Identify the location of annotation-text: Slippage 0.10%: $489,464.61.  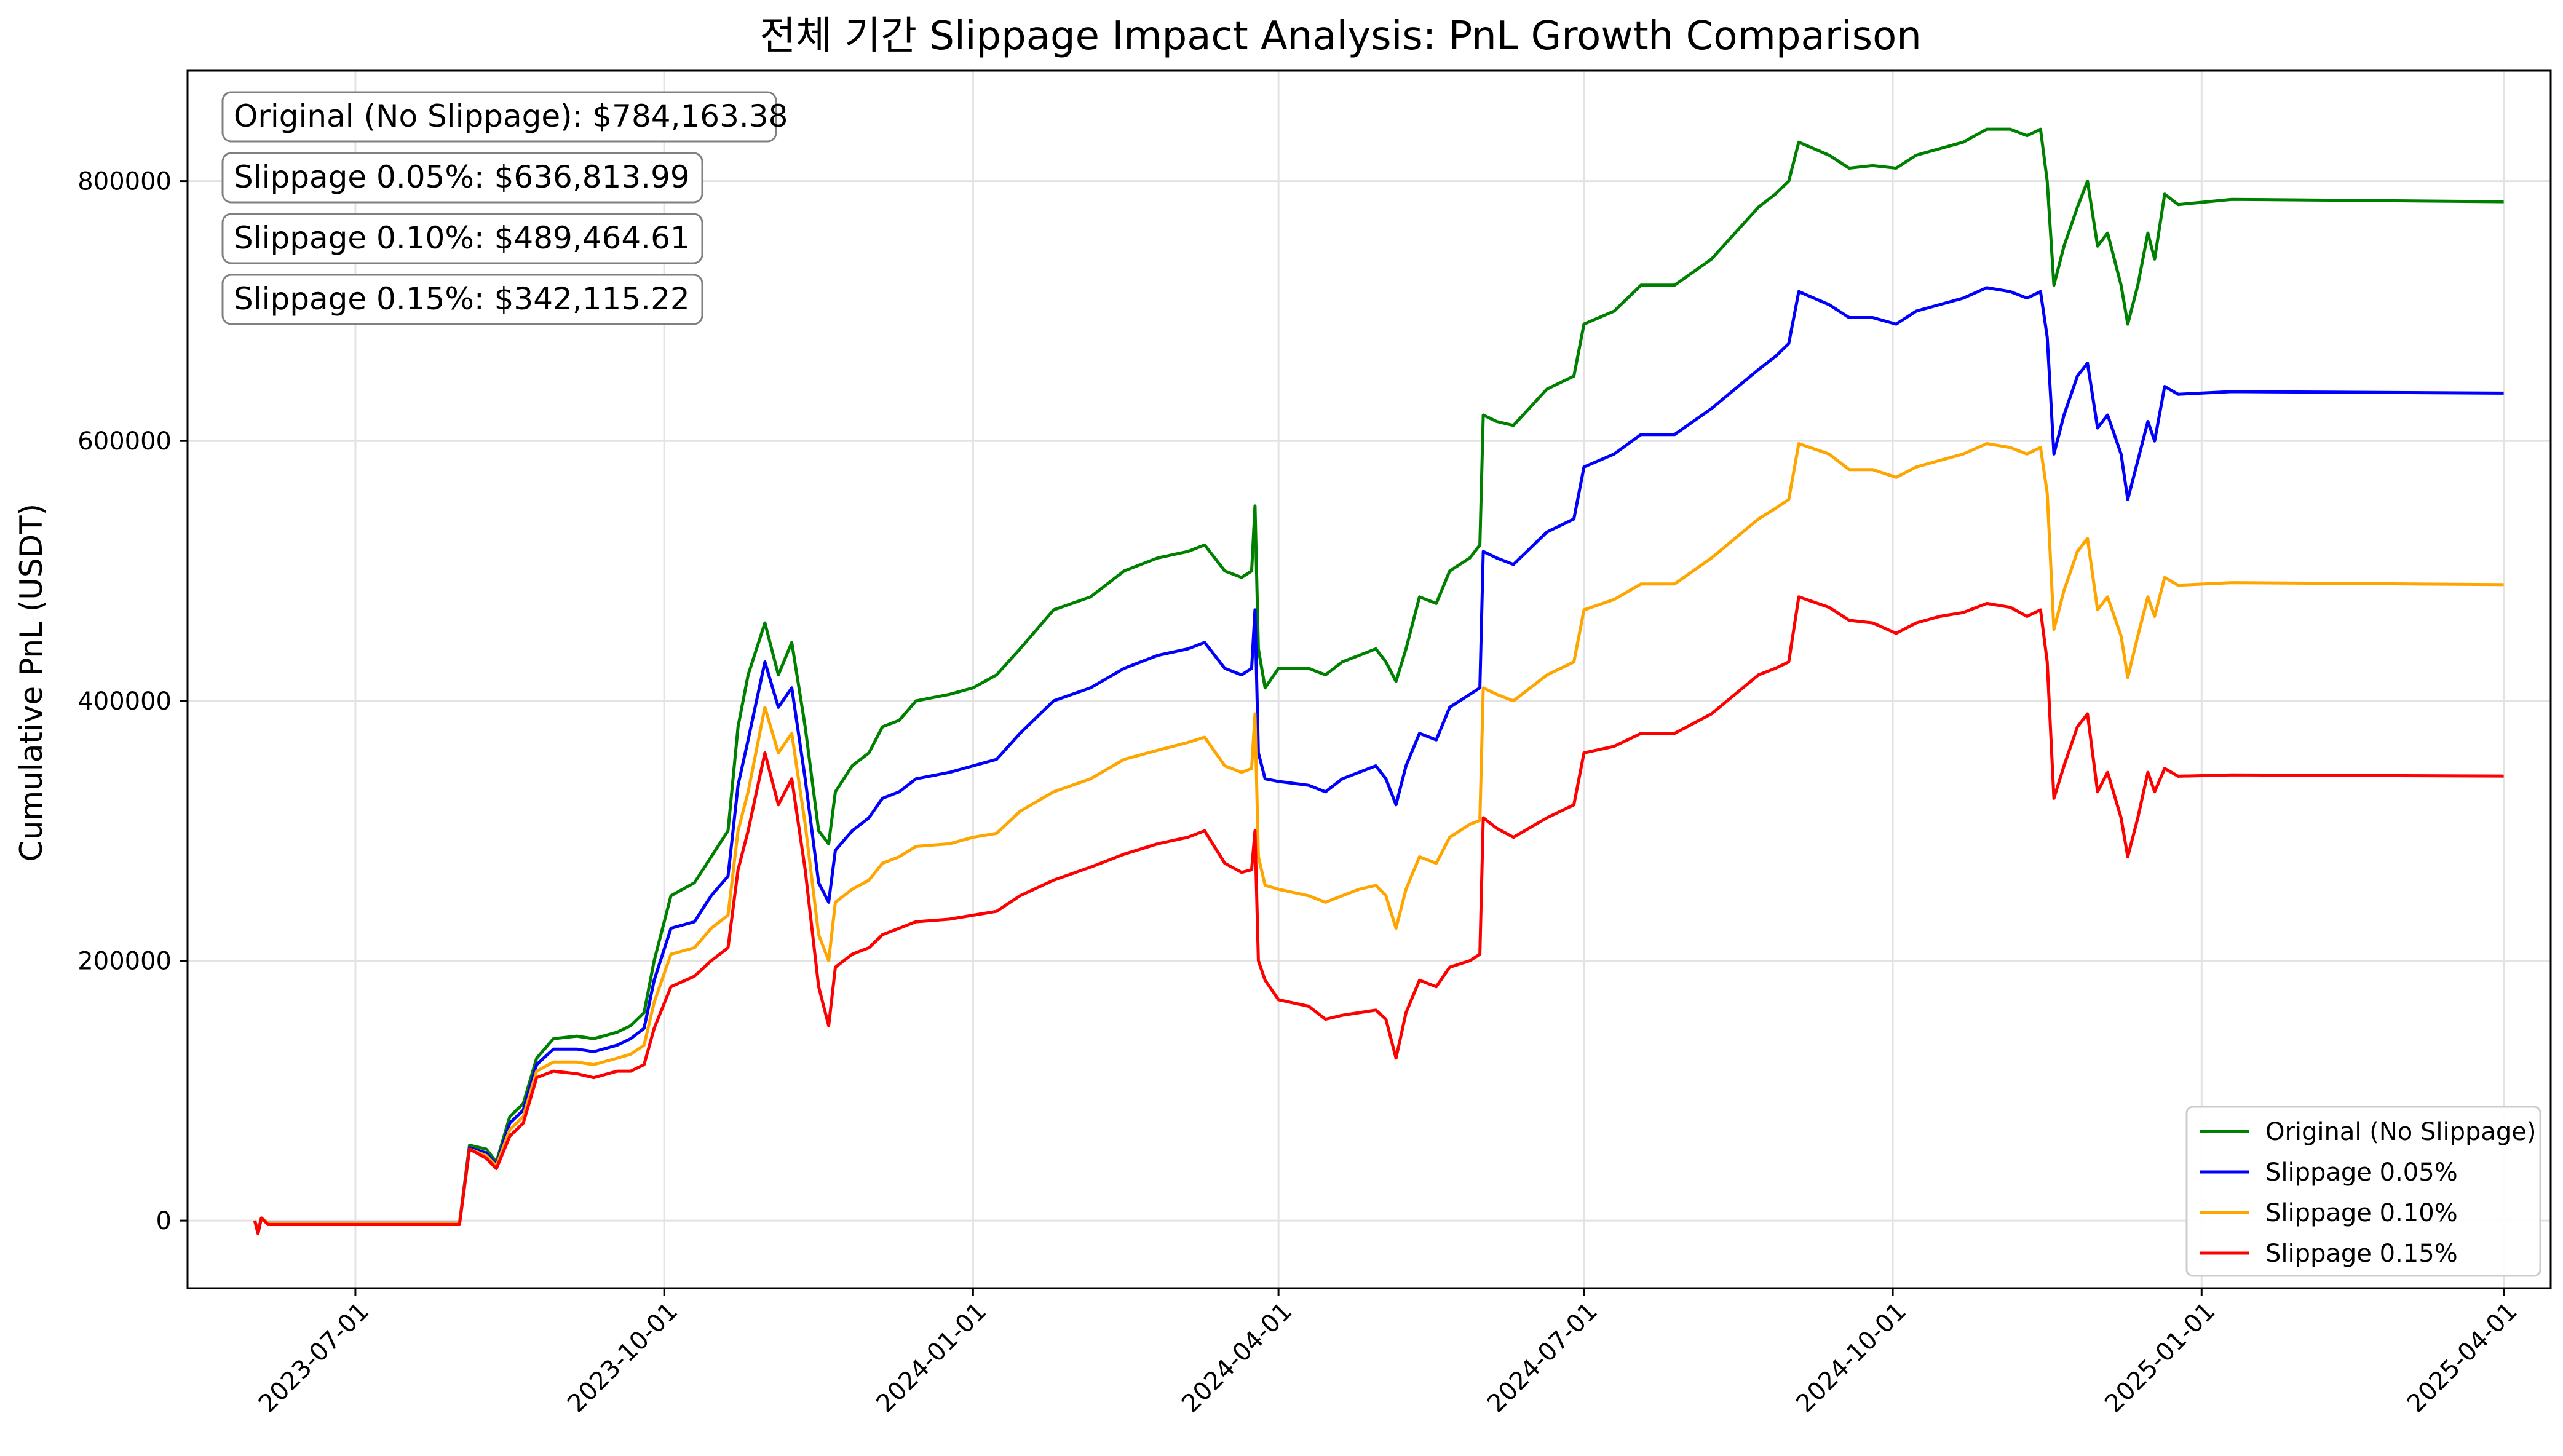
(462, 238).